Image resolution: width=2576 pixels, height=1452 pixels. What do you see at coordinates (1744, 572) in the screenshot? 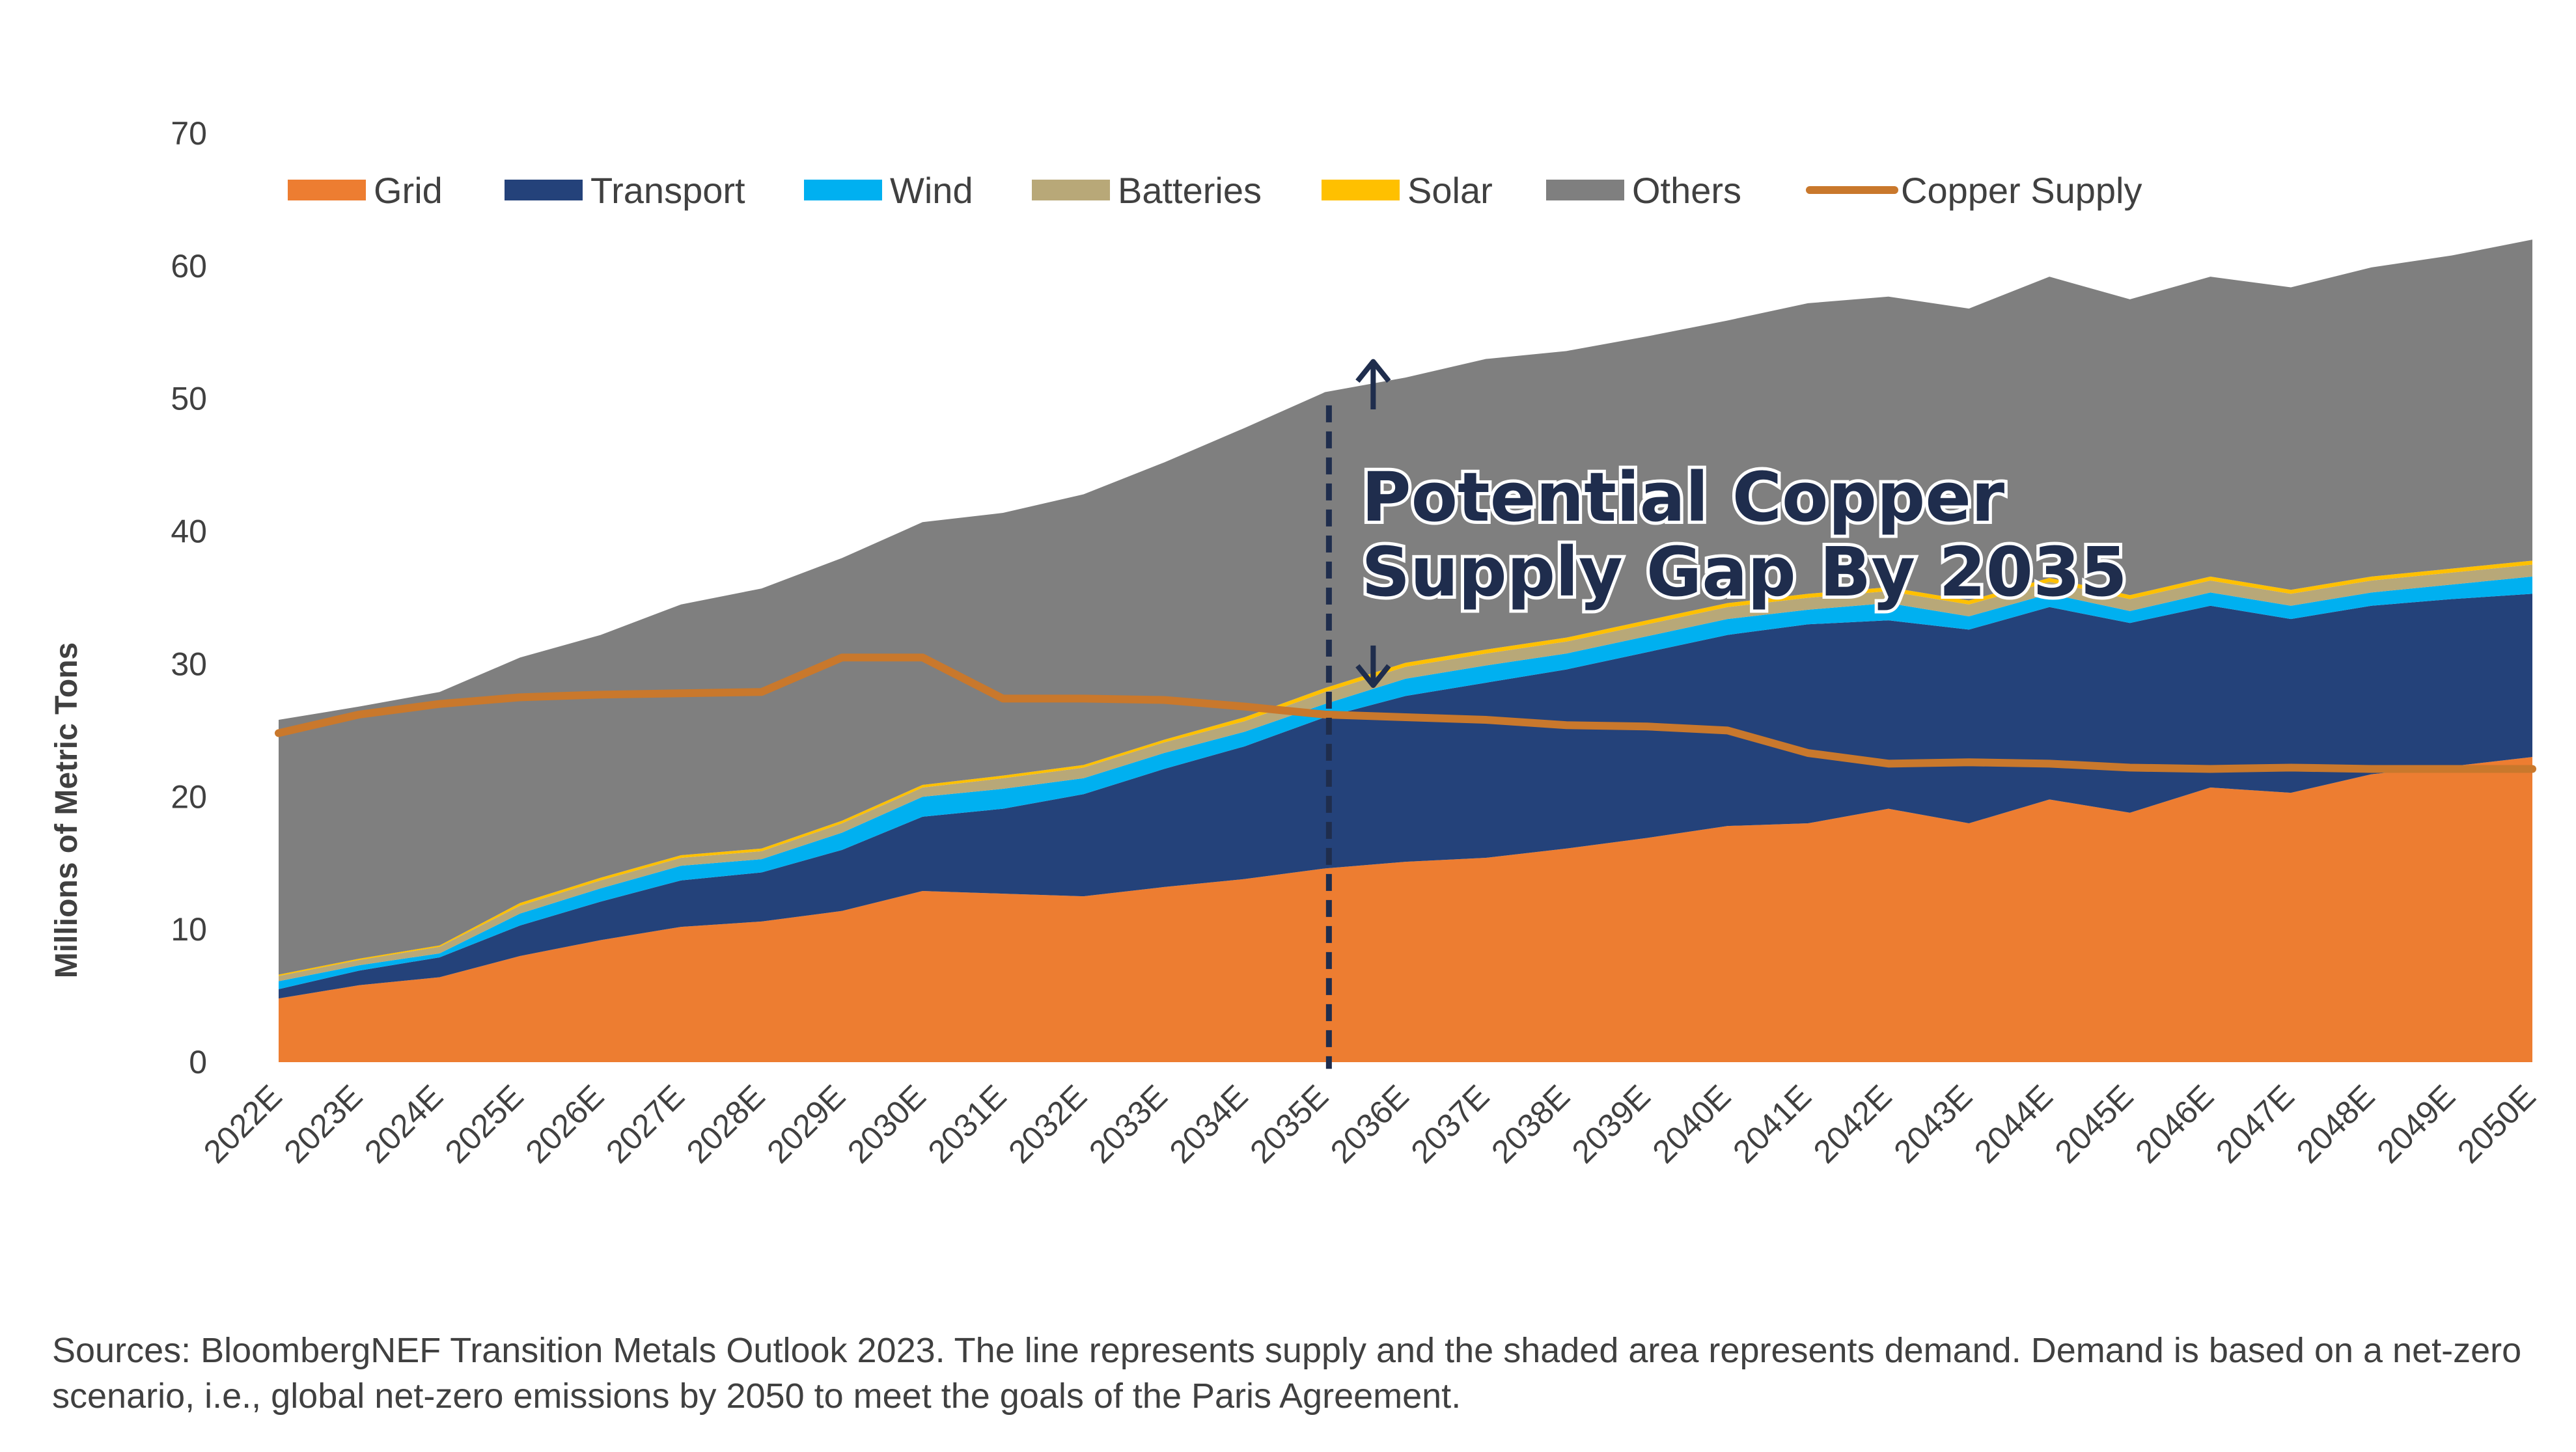
I see `annotation-text: Supply Gap By 2035` at bounding box center [1744, 572].